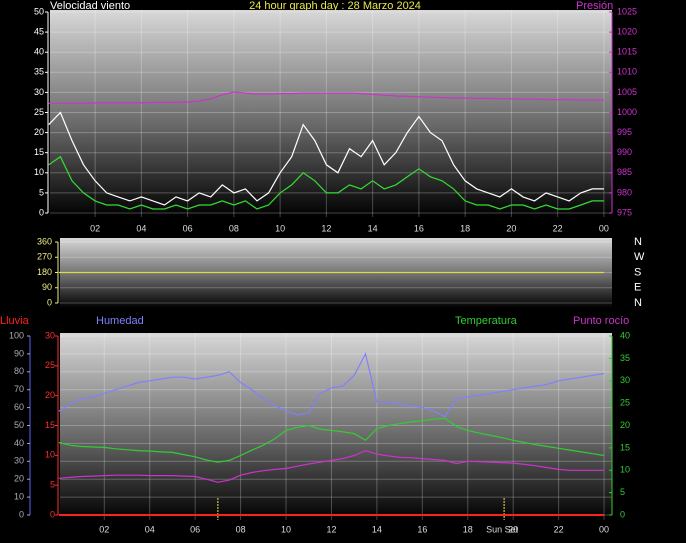  I want to click on y3-tick-label: 20, so click(50, 395).